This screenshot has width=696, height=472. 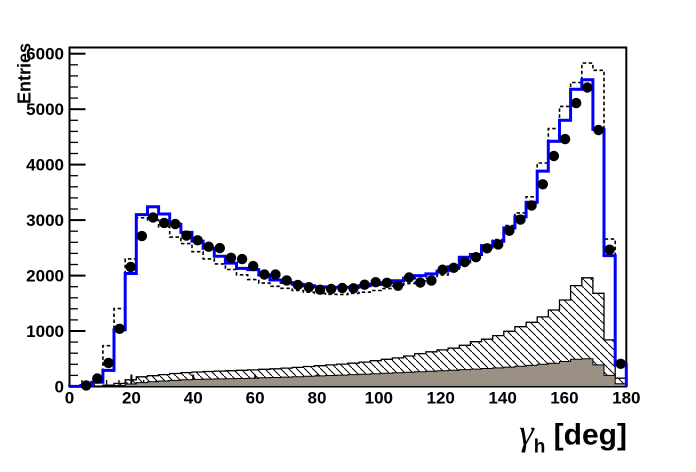 I want to click on svg-text: 1000, so click(x=45, y=331).